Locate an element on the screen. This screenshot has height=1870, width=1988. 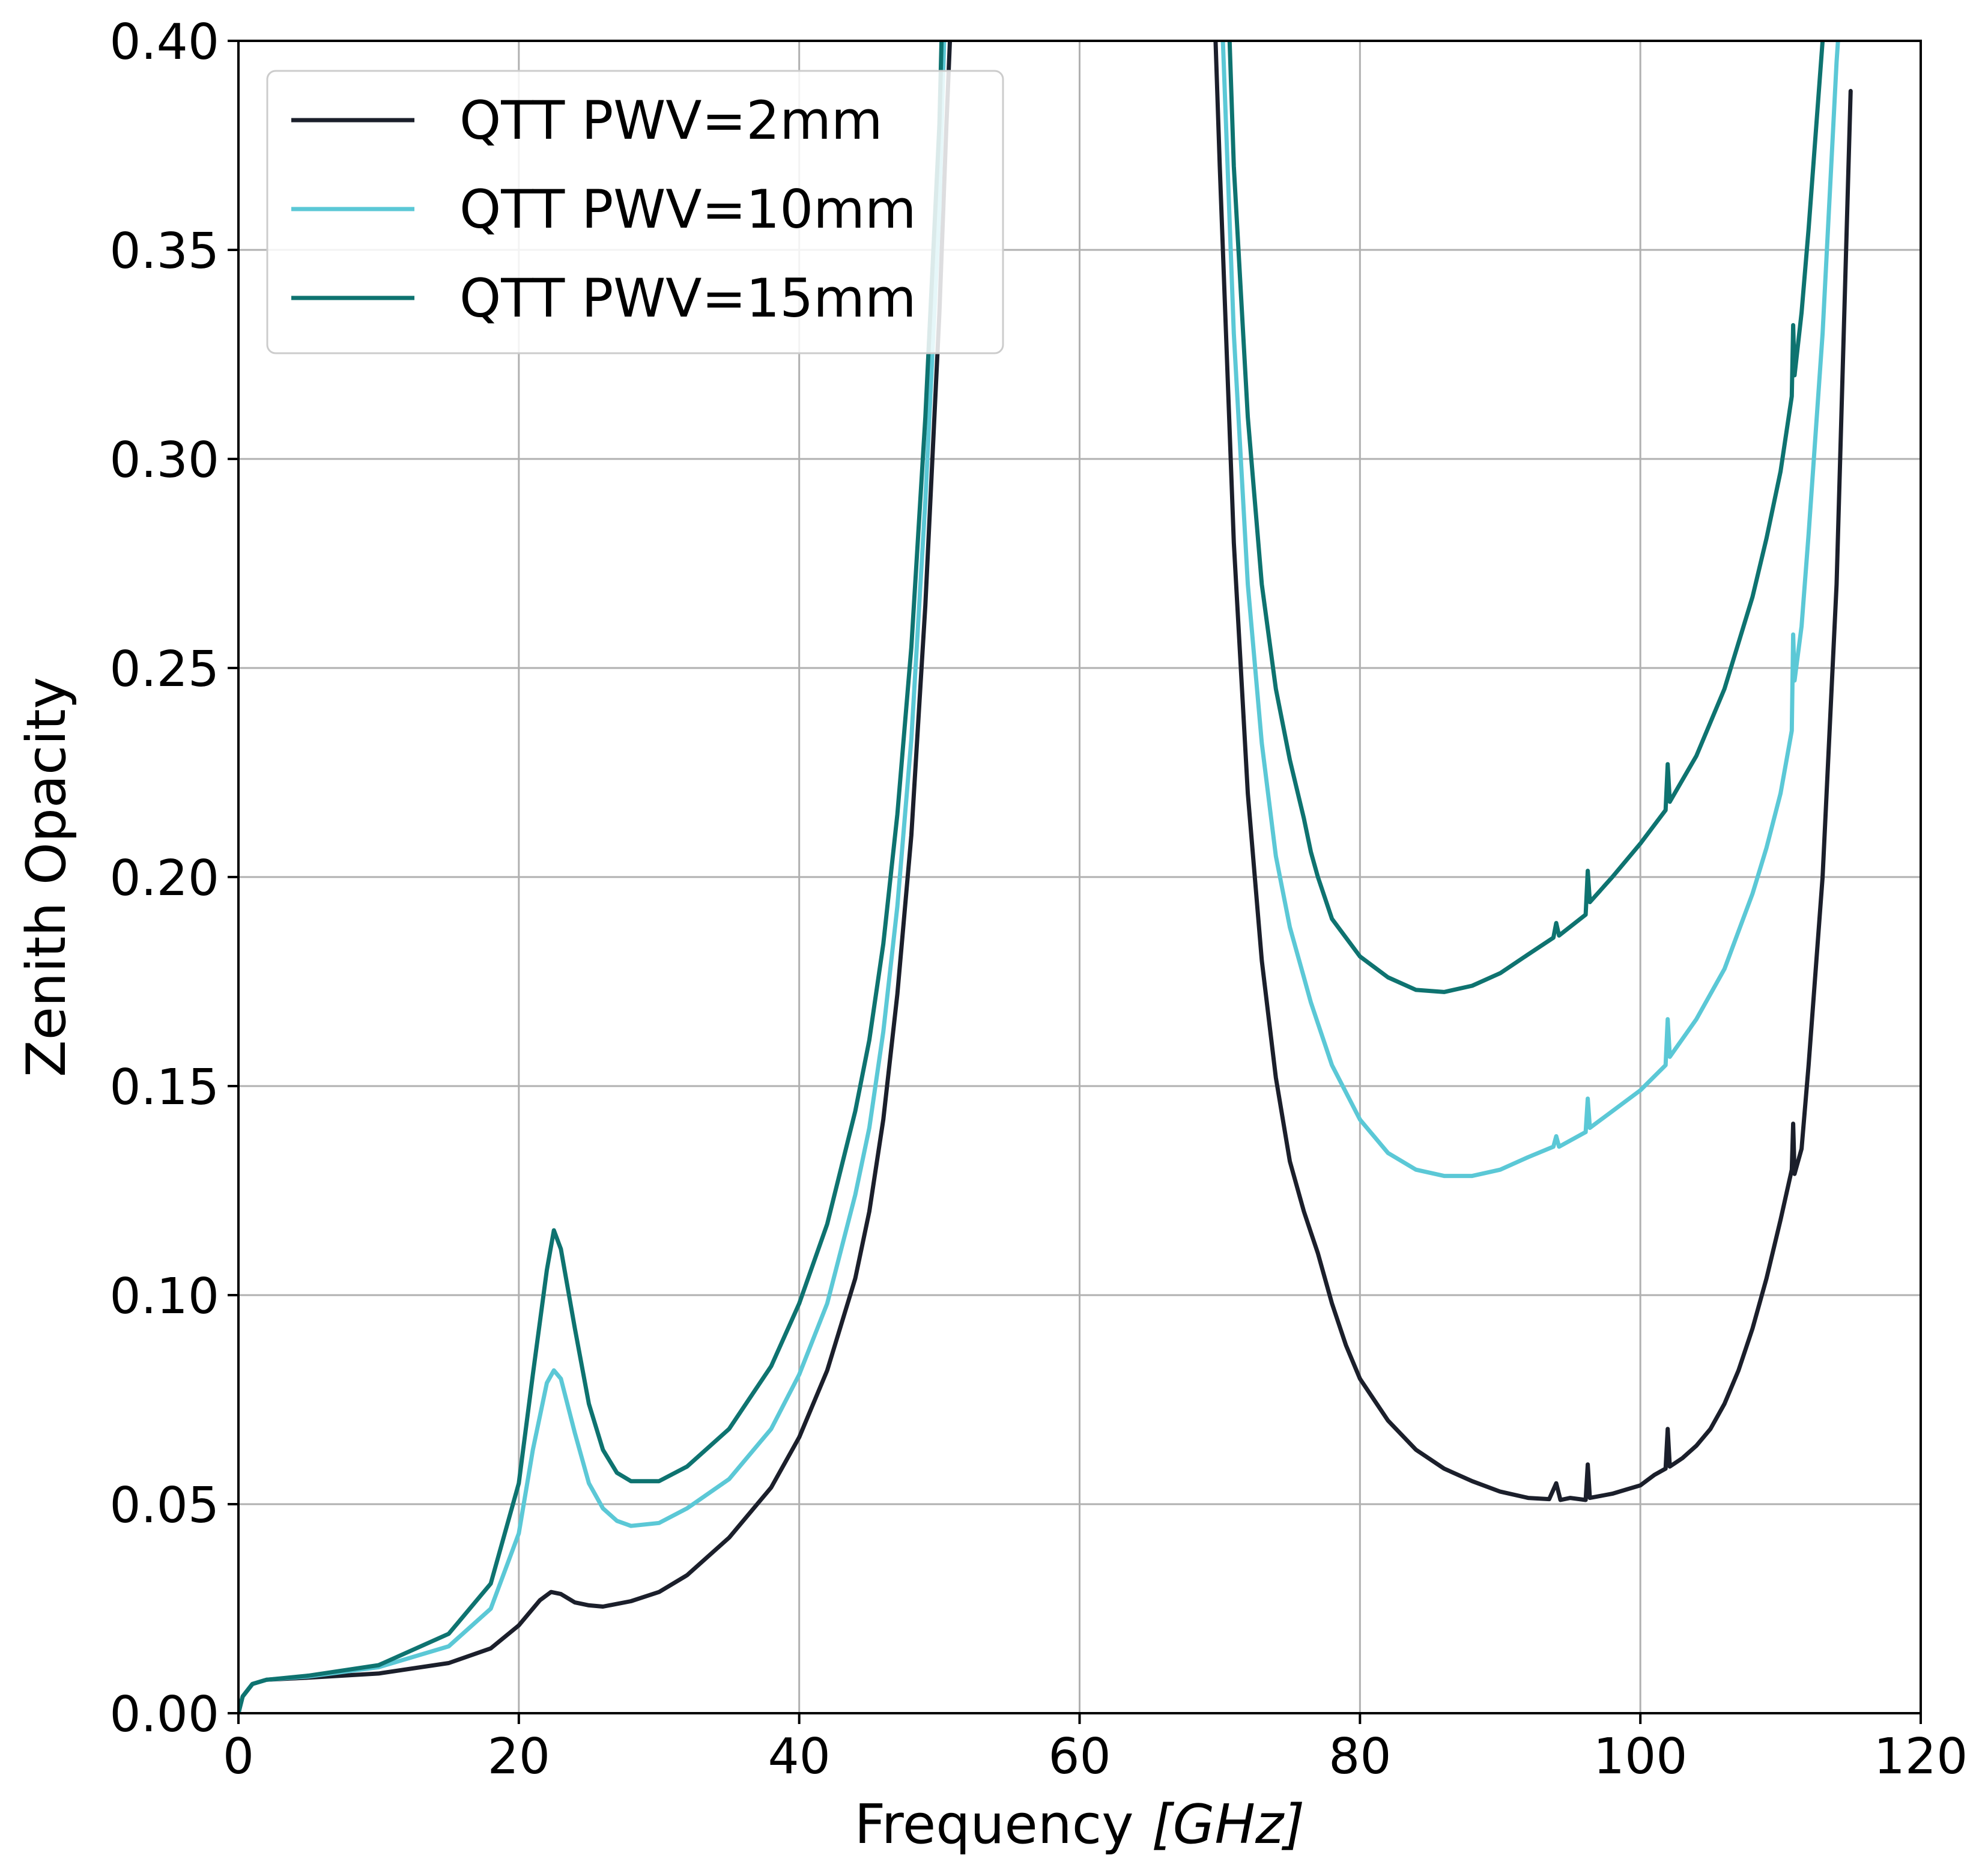
y-tick-label: 0.40 is located at coordinates (164, 42).